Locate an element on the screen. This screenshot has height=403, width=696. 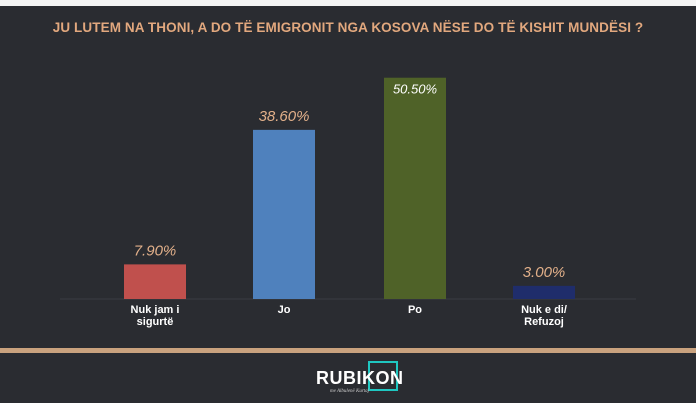
value-label-1: 38.60% is located at coordinates (284, 116).